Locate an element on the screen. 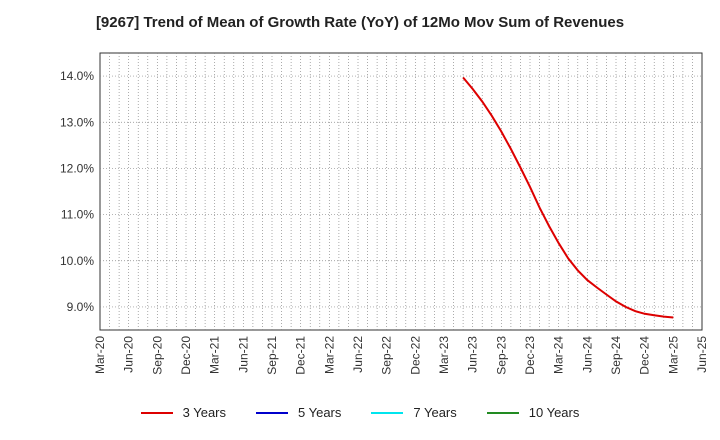  y-tick-label: 14.0% is located at coordinates (77, 76).